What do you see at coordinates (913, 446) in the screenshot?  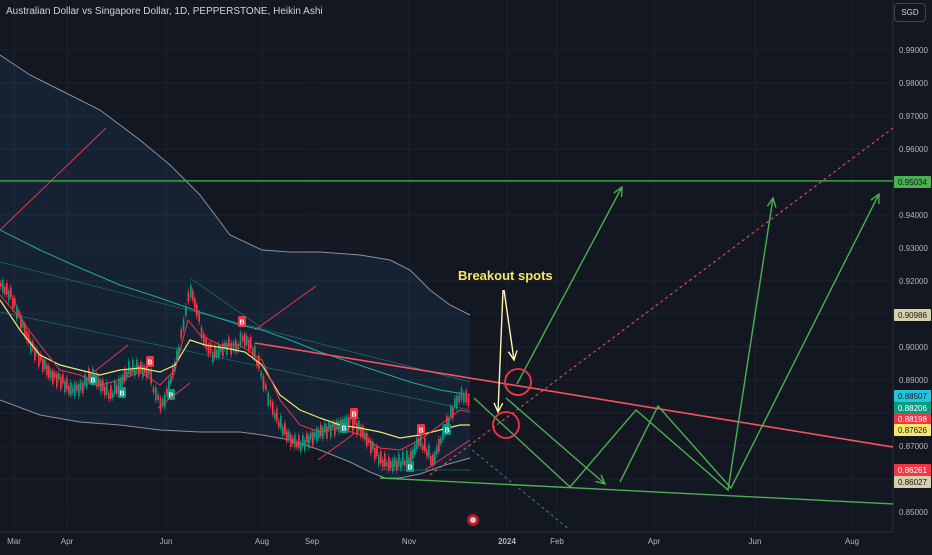 I see `y-tick-label: 0.87000` at bounding box center [913, 446].